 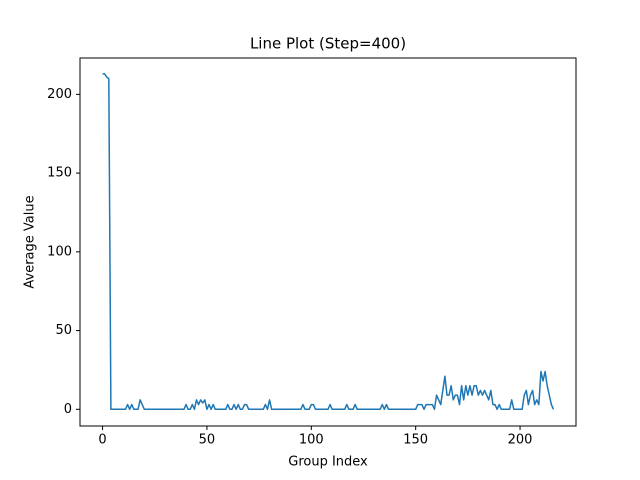 I want to click on y-tick-label: 50, so click(x=63, y=330).